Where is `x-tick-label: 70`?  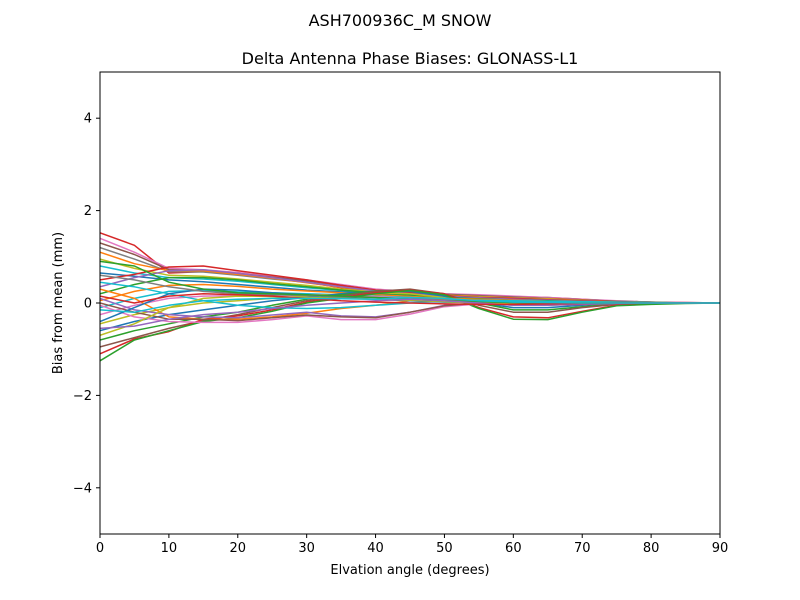
x-tick-label: 70 is located at coordinates (582, 548).